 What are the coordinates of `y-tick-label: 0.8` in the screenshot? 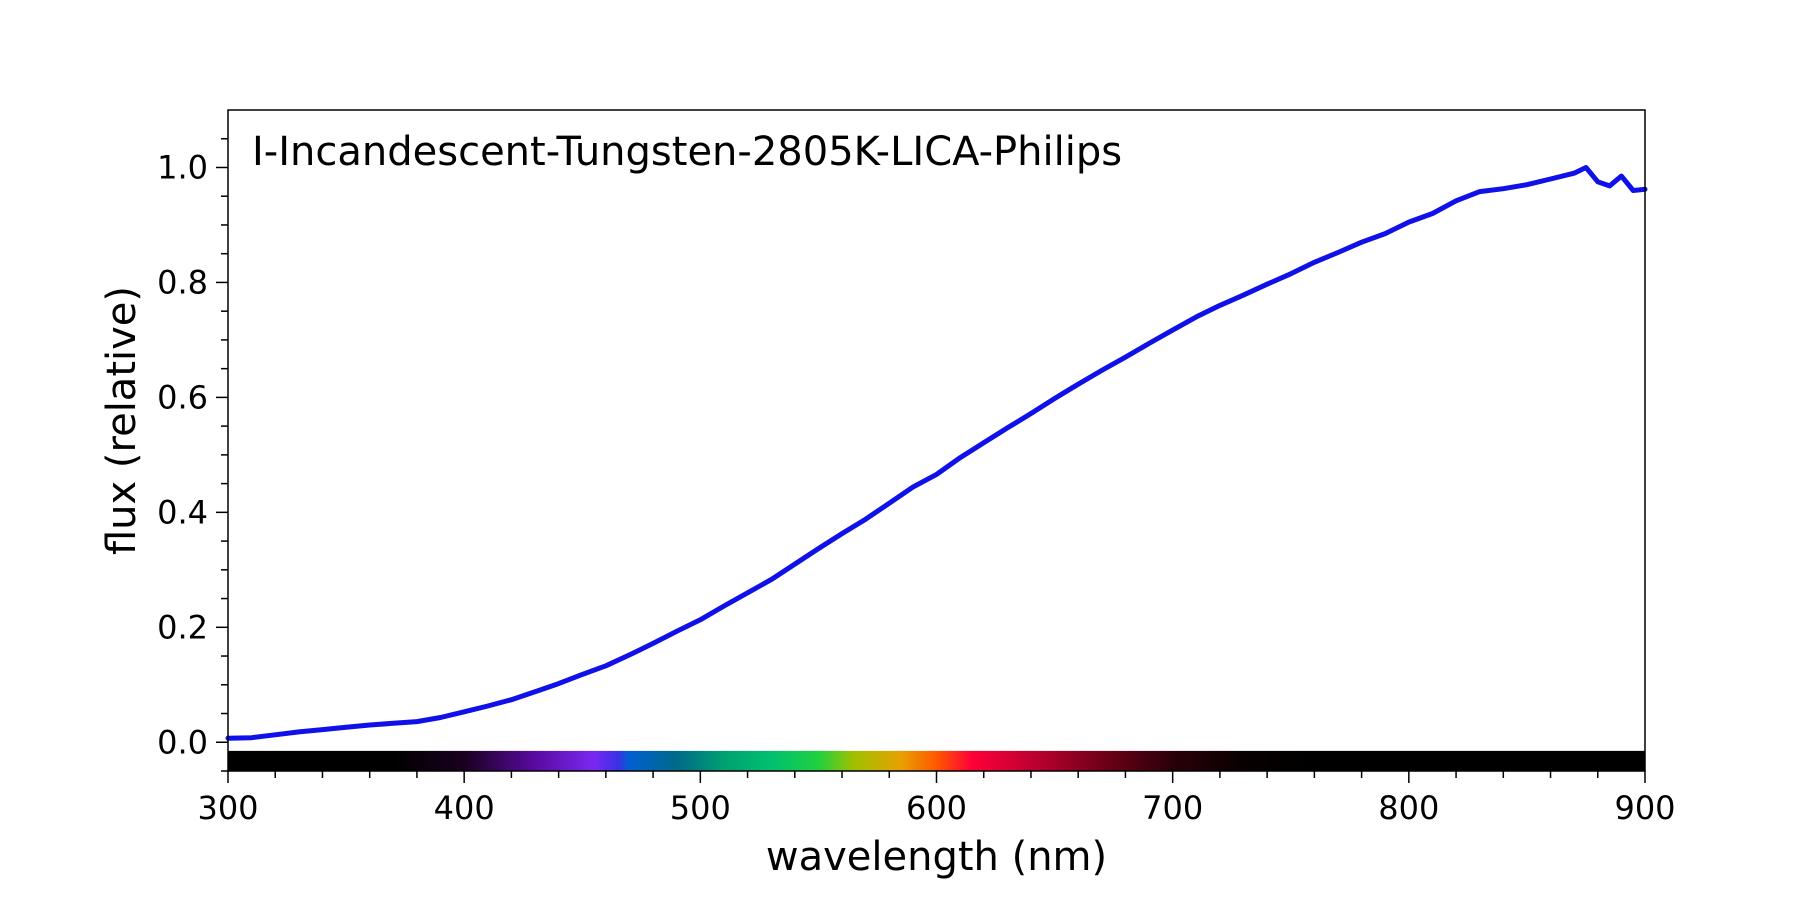 It's located at (182, 282).